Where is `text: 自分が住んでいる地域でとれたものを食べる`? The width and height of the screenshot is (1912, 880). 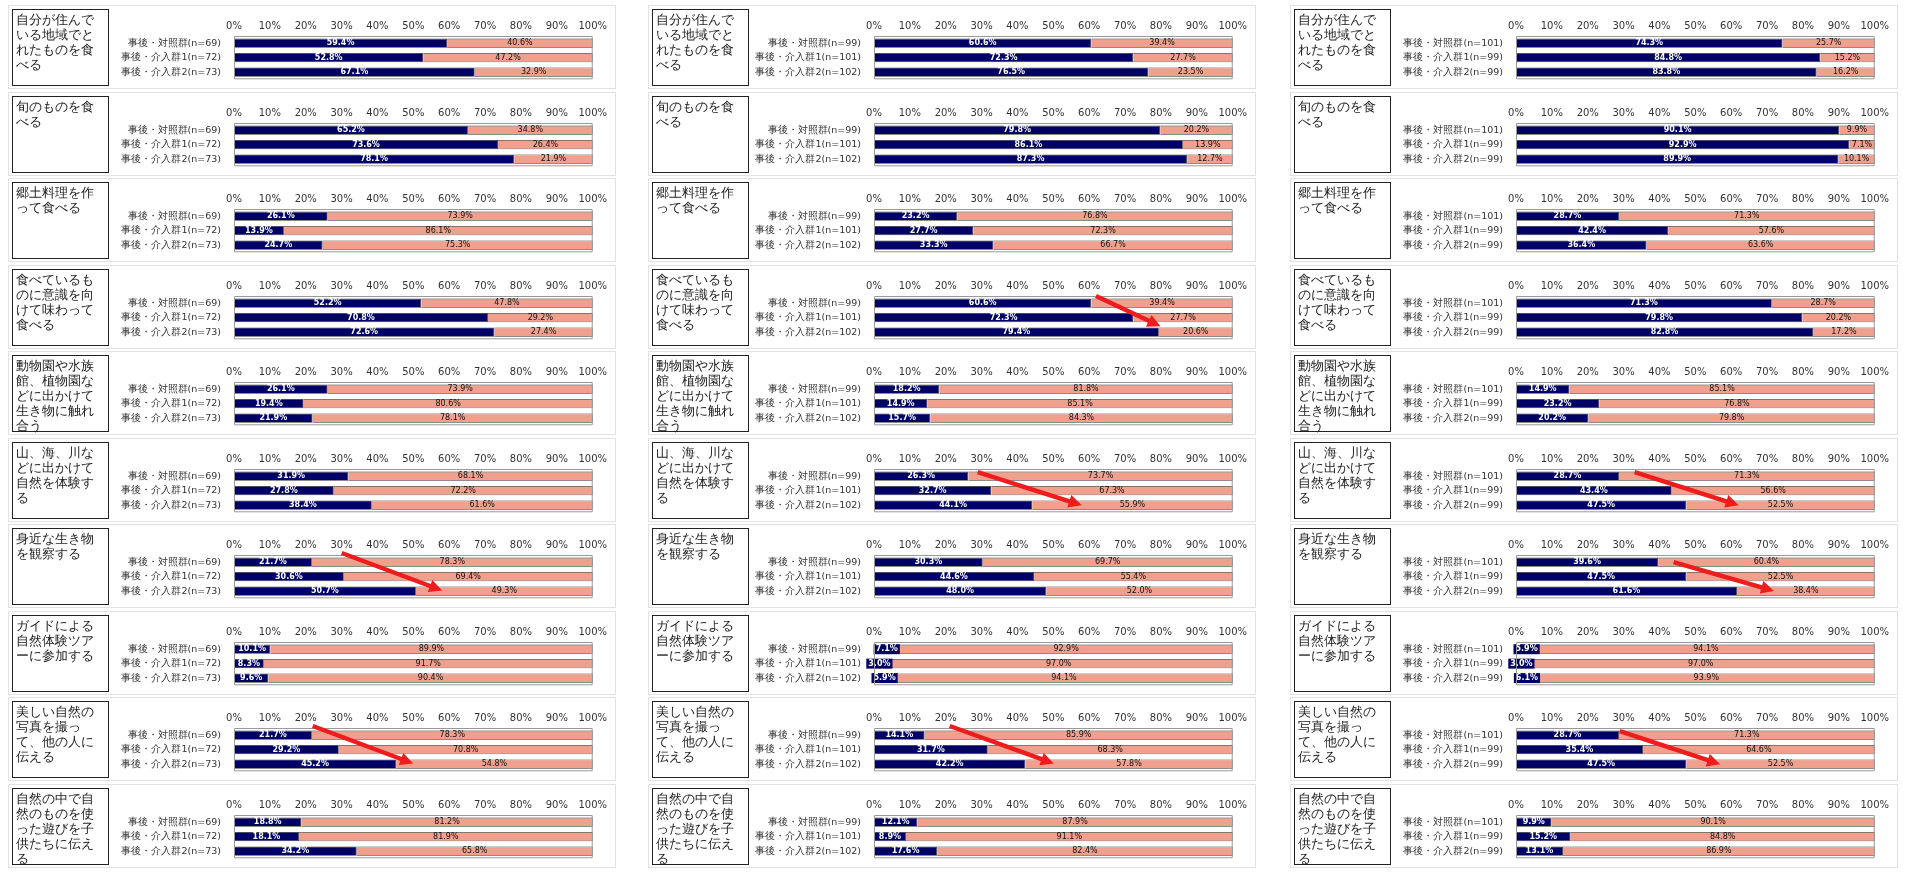 text: 自分が住んでいる地域でとれたものを食べる is located at coordinates (60, 47).